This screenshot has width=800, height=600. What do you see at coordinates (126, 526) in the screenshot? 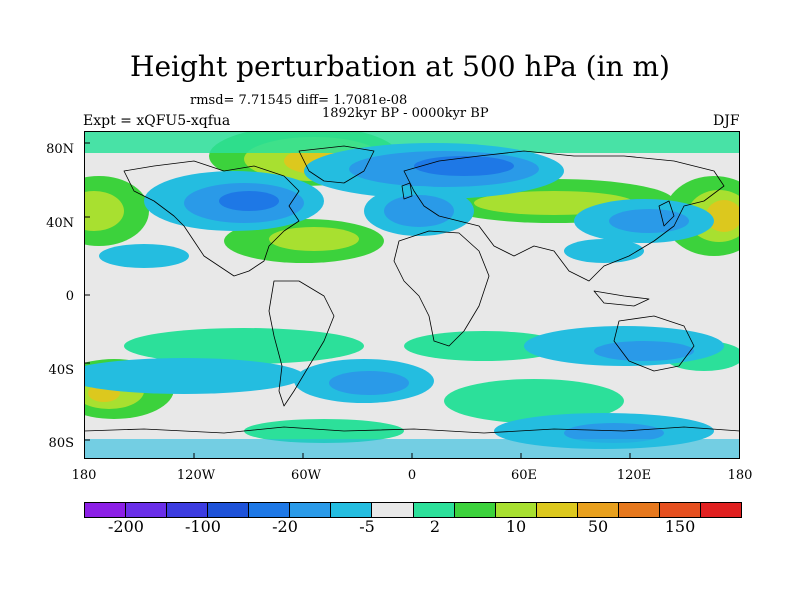
I see `colorbar-label: -200` at bounding box center [126, 526].